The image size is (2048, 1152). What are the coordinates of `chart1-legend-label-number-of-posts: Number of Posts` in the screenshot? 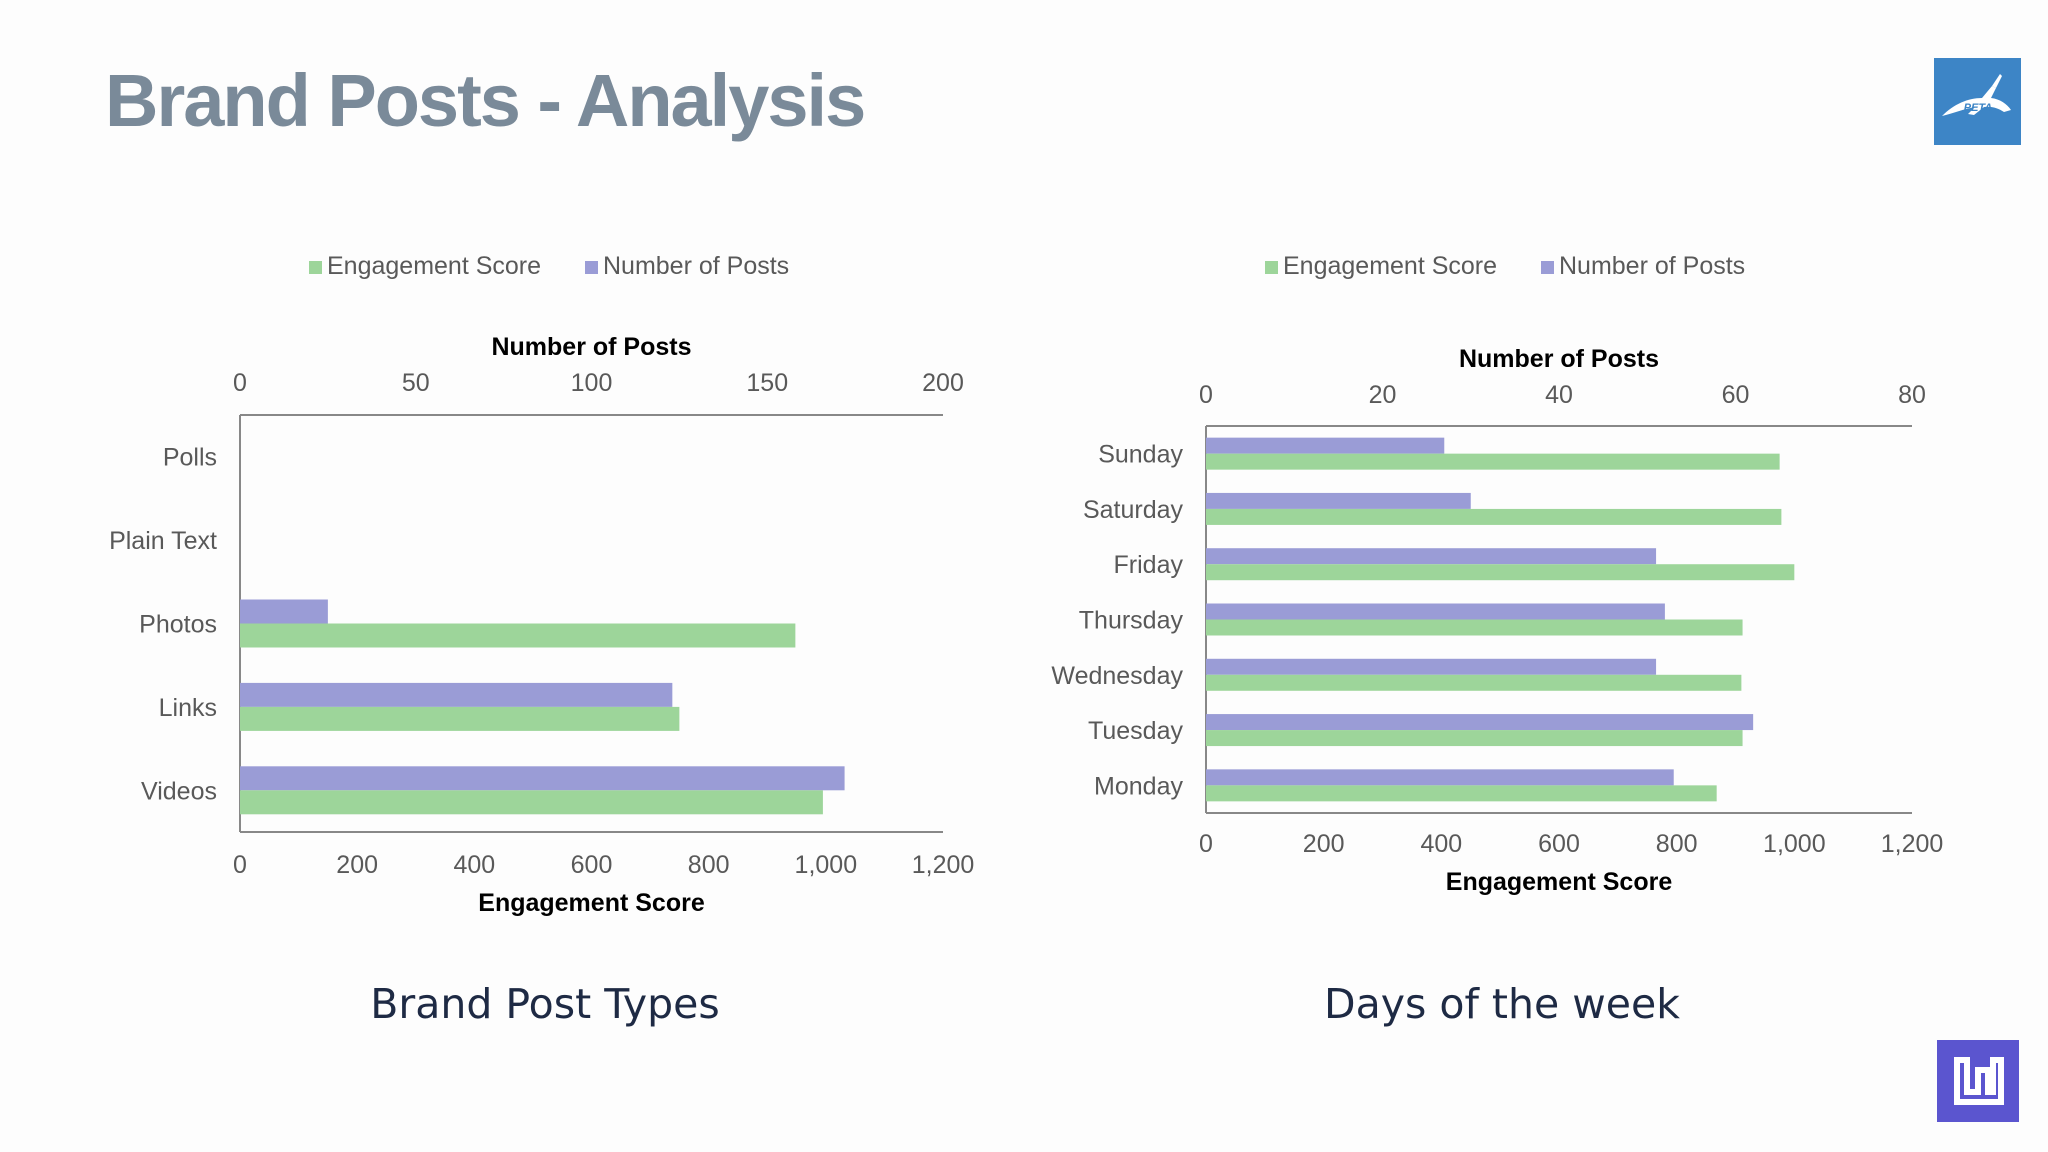 It's located at (1652, 266).